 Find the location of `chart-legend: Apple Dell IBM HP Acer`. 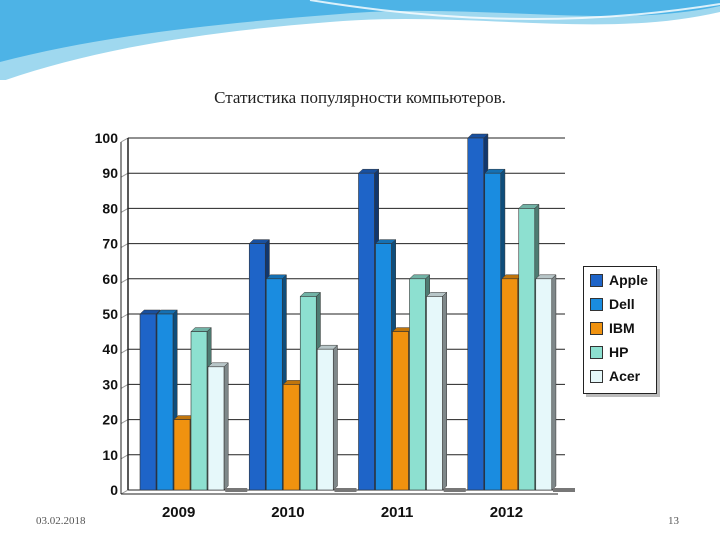

chart-legend: Apple Dell IBM HP Acer is located at coordinates (620, 330).